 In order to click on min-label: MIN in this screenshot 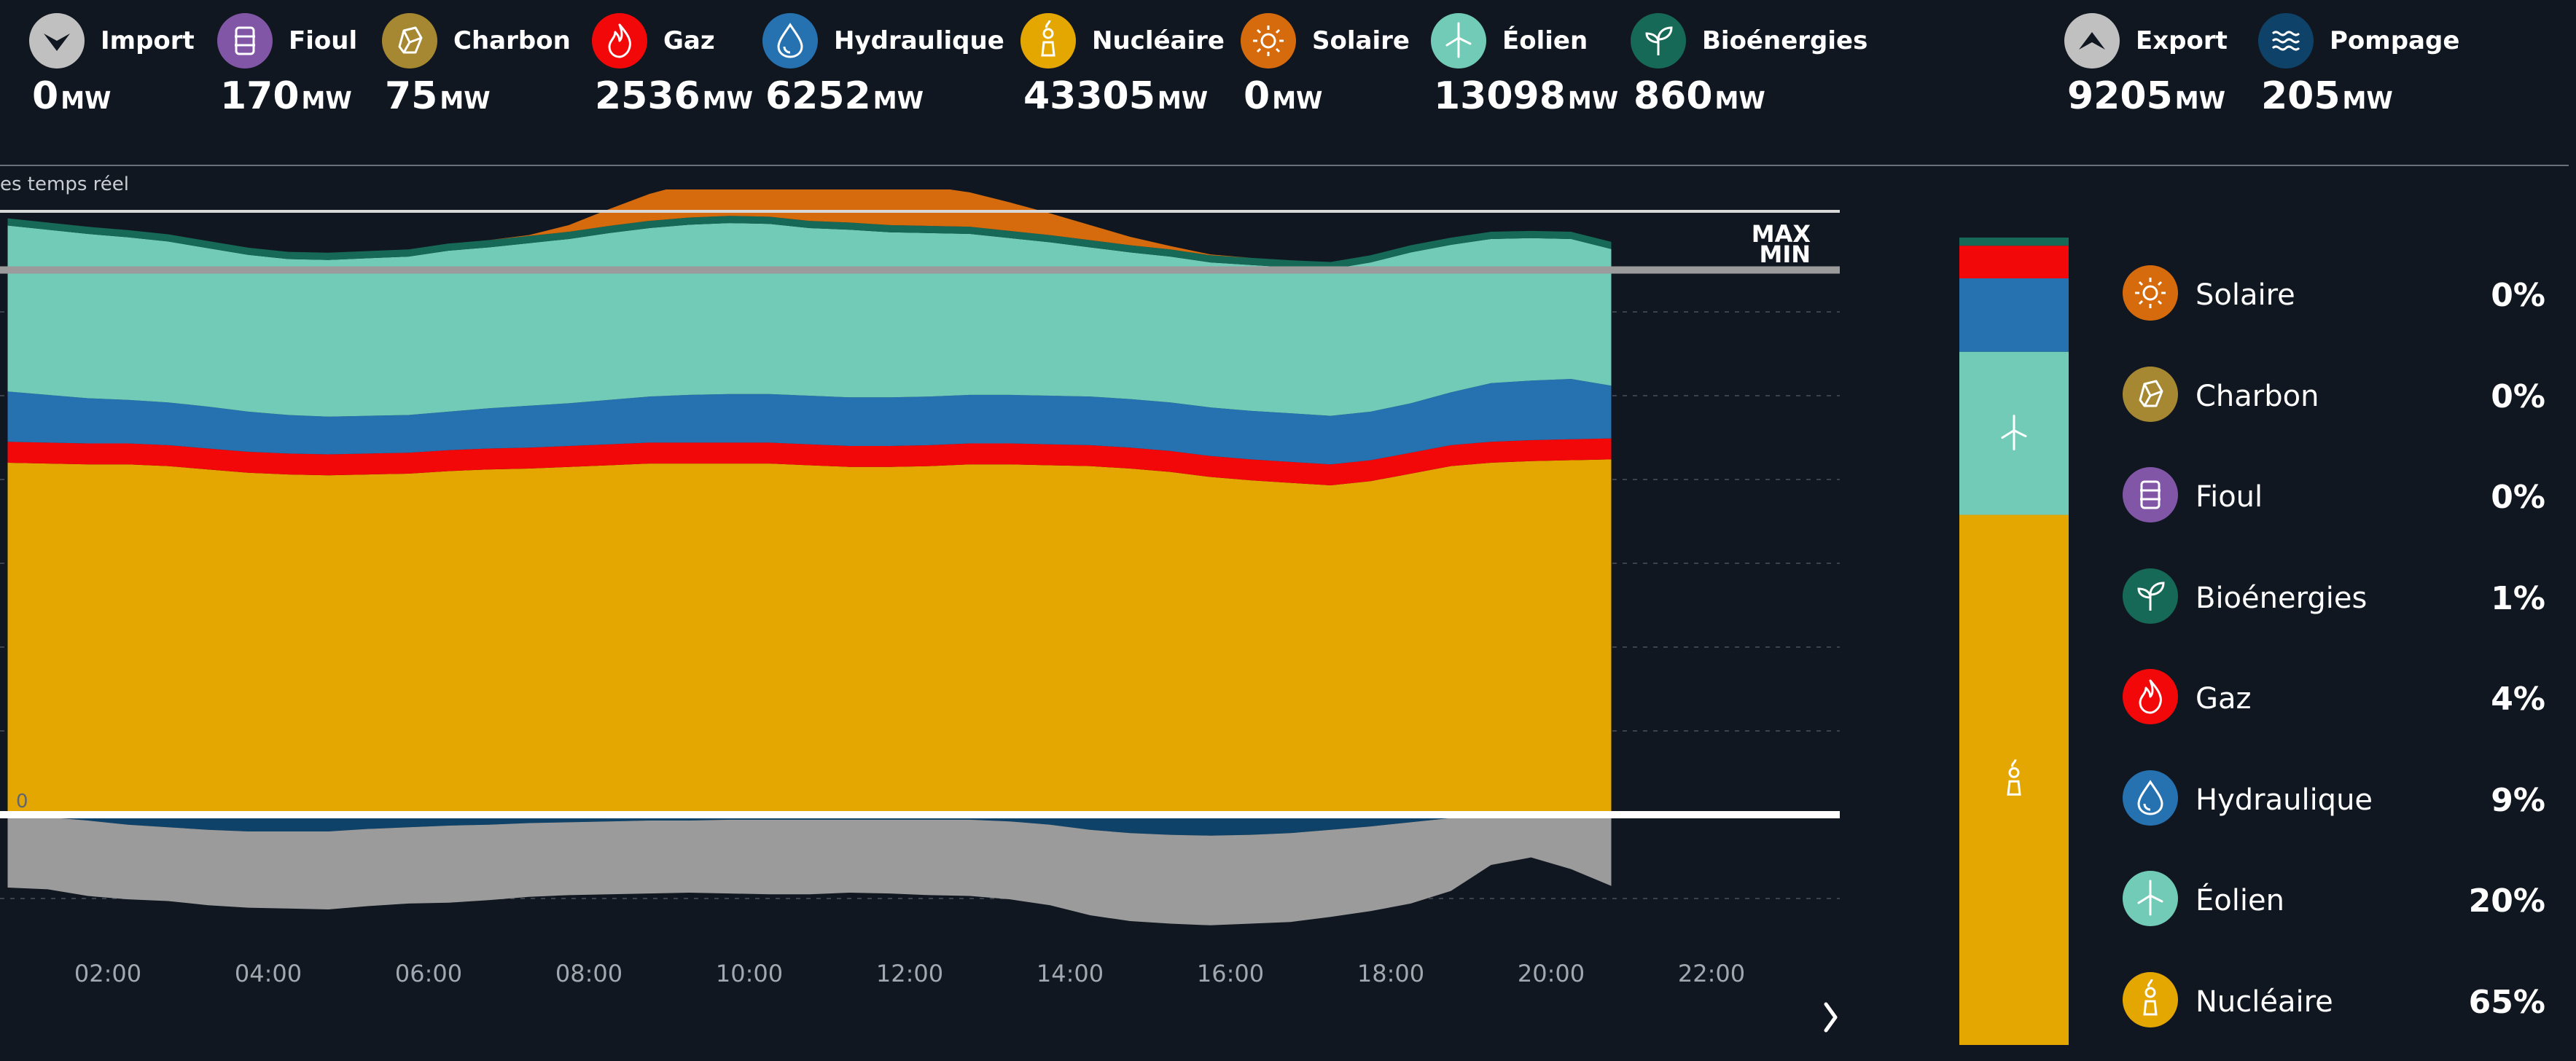, I will do `click(1785, 254)`.